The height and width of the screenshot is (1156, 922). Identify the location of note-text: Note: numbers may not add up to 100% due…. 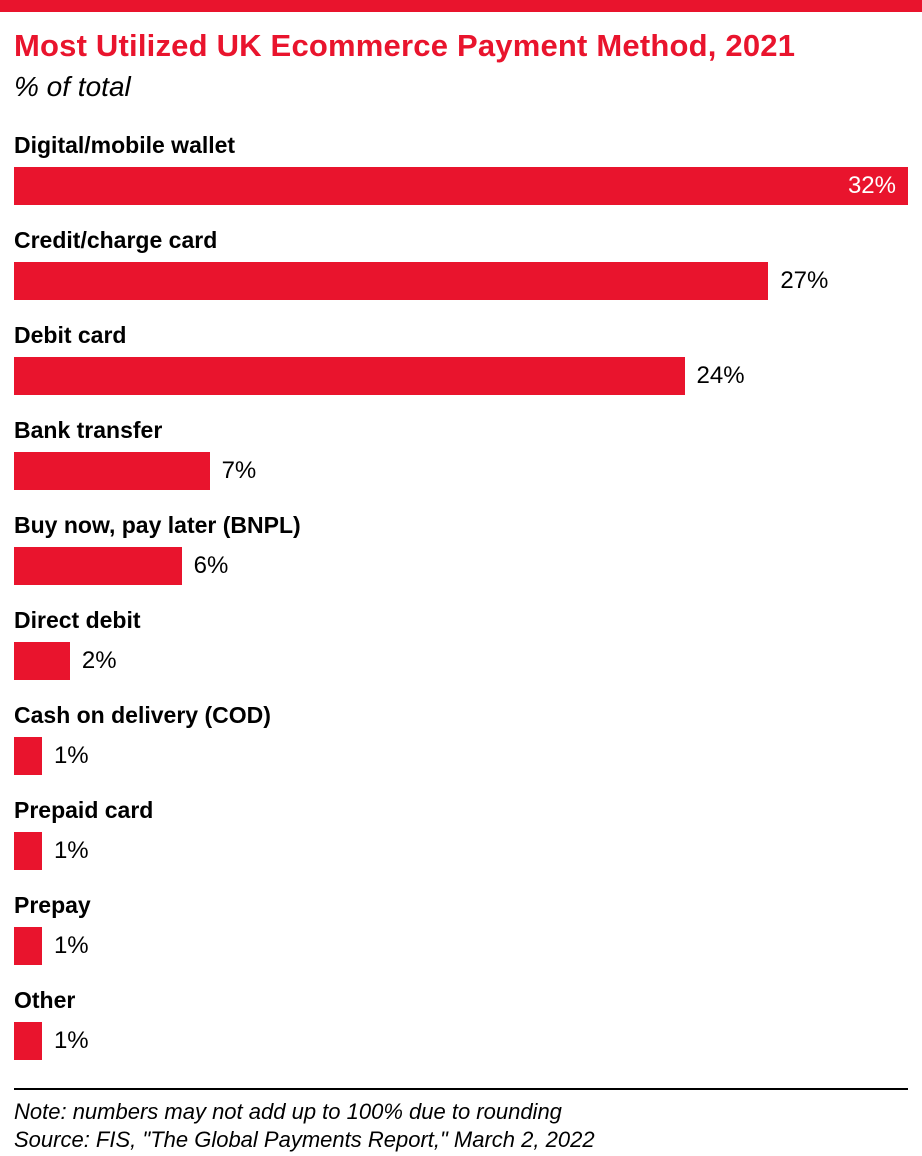
(288, 1111).